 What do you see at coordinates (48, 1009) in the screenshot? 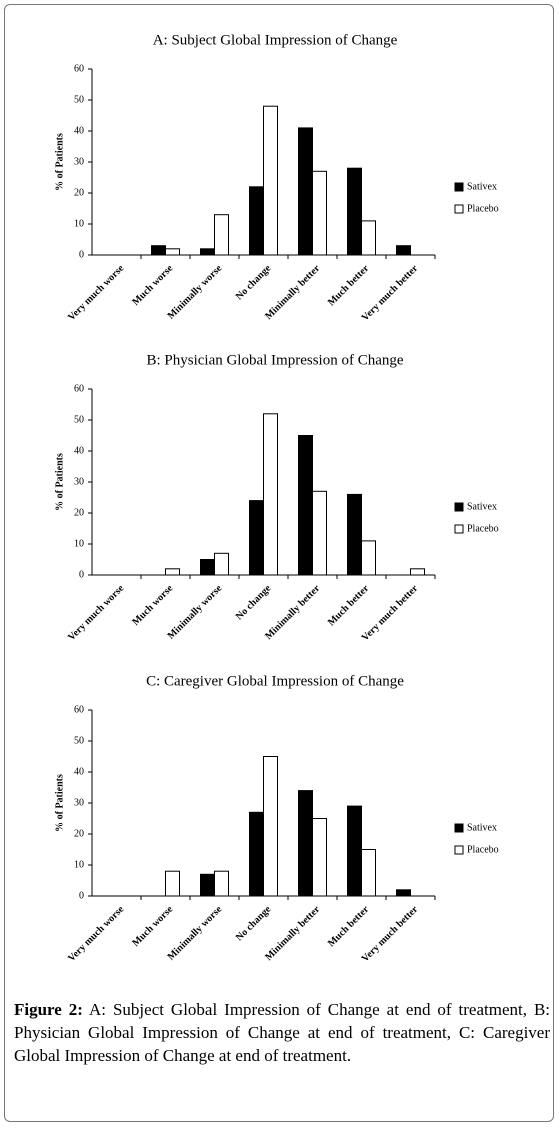
I see `caption-label: Figure 2:` at bounding box center [48, 1009].